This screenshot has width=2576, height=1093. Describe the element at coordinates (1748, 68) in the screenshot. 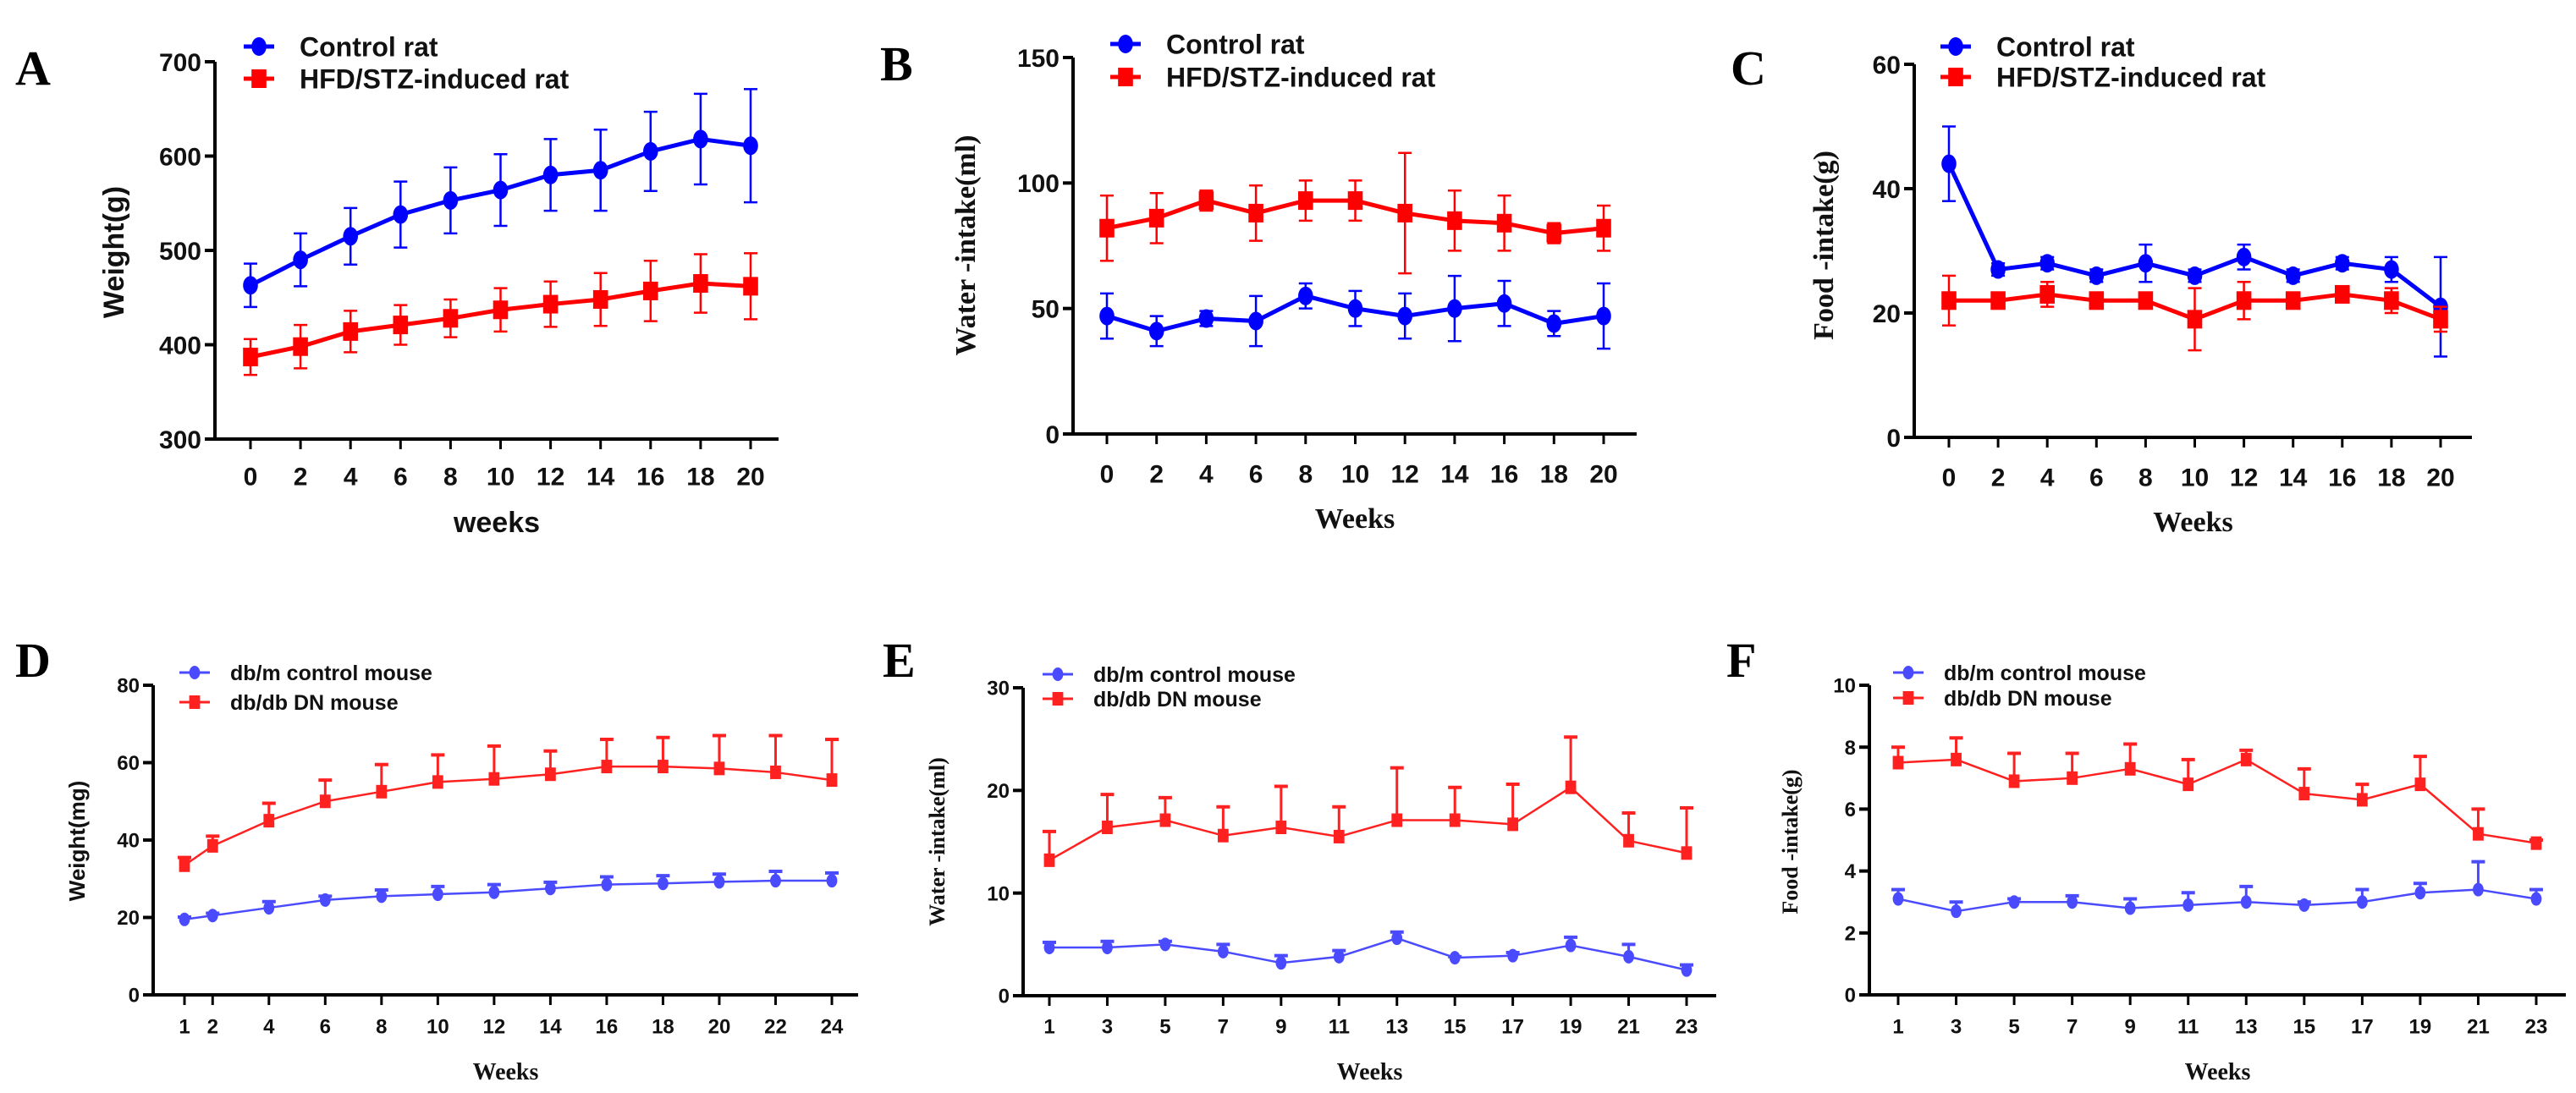

I see `panel-letter: C` at that location.